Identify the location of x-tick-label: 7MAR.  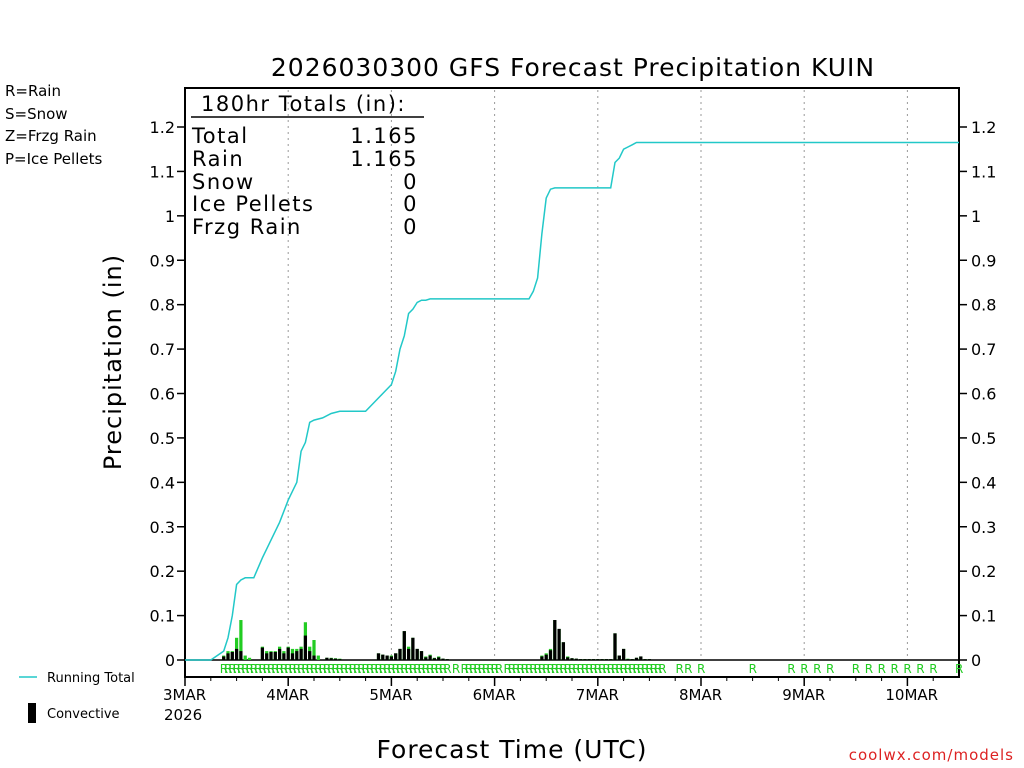
(597, 695).